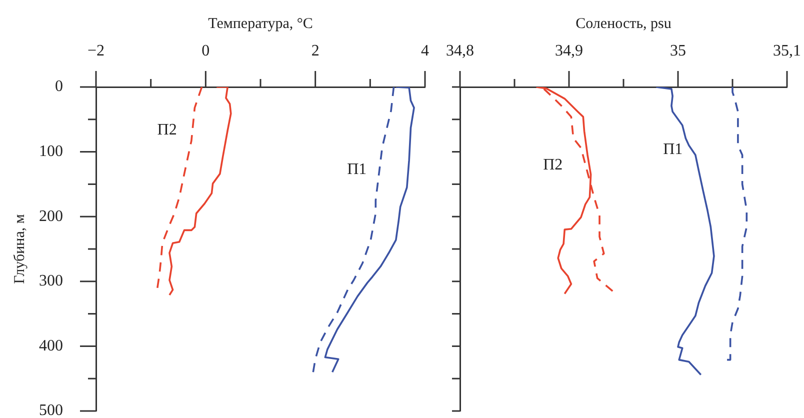  What do you see at coordinates (51, 151) in the screenshot?
I see `y-tick-label: 100` at bounding box center [51, 151].